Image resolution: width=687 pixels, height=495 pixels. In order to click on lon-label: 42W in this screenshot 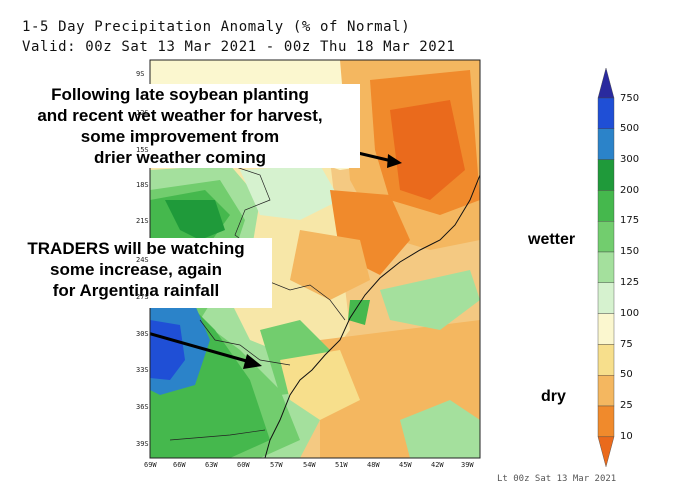, I will do `click(437, 465)`.